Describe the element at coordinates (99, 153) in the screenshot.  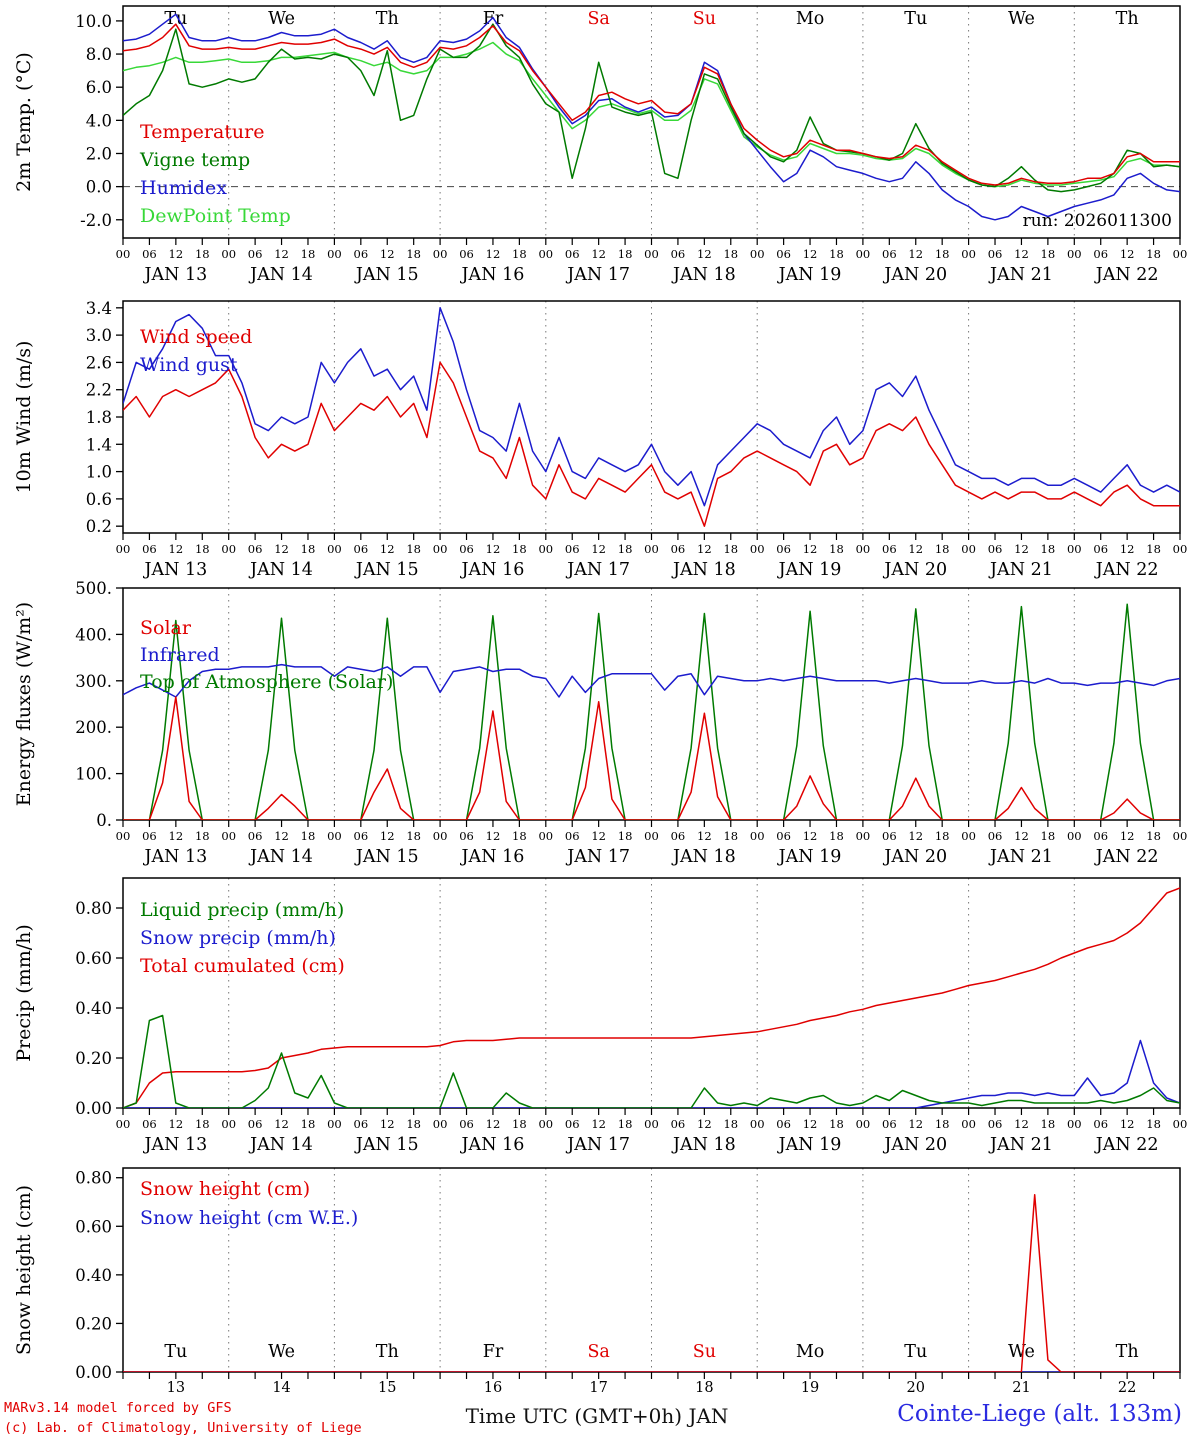
I see `svg-text: 2.0` at that location.